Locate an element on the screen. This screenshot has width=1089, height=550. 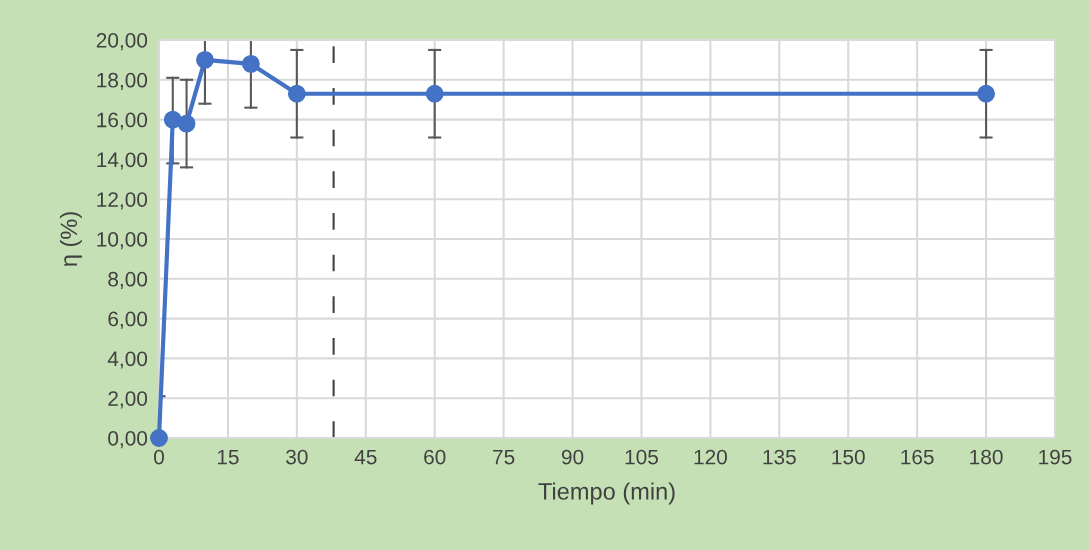
x-tick-label: 75 is located at coordinates (504, 457).